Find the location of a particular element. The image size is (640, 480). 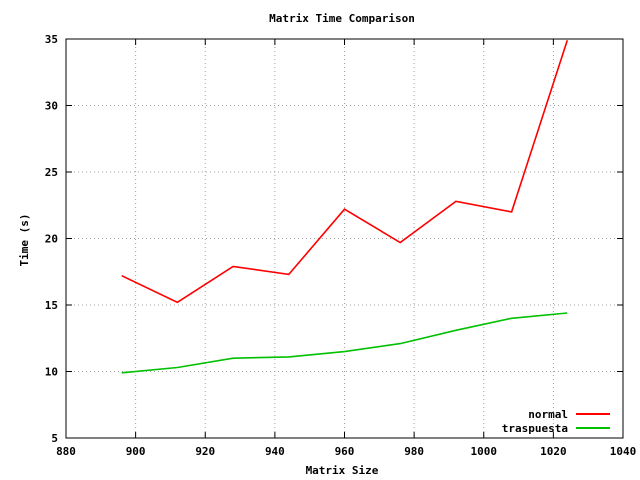

y-tick-label: 35 is located at coordinates (51, 39).